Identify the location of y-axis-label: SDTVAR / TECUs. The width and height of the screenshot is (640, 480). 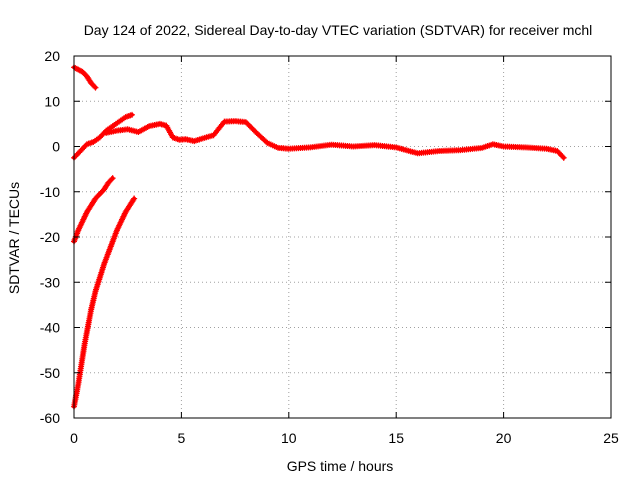
(14, 238).